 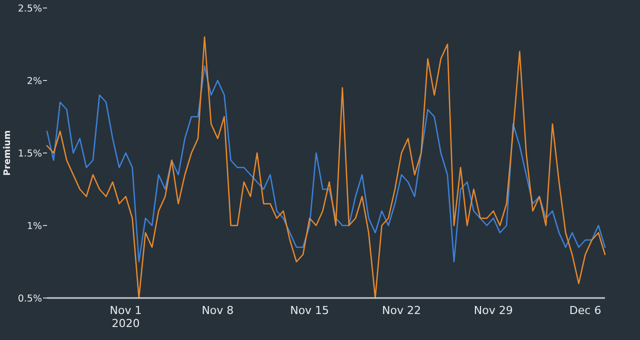 What do you see at coordinates (30, 8) in the screenshot?
I see `y-tick-label: 2.5%` at bounding box center [30, 8].